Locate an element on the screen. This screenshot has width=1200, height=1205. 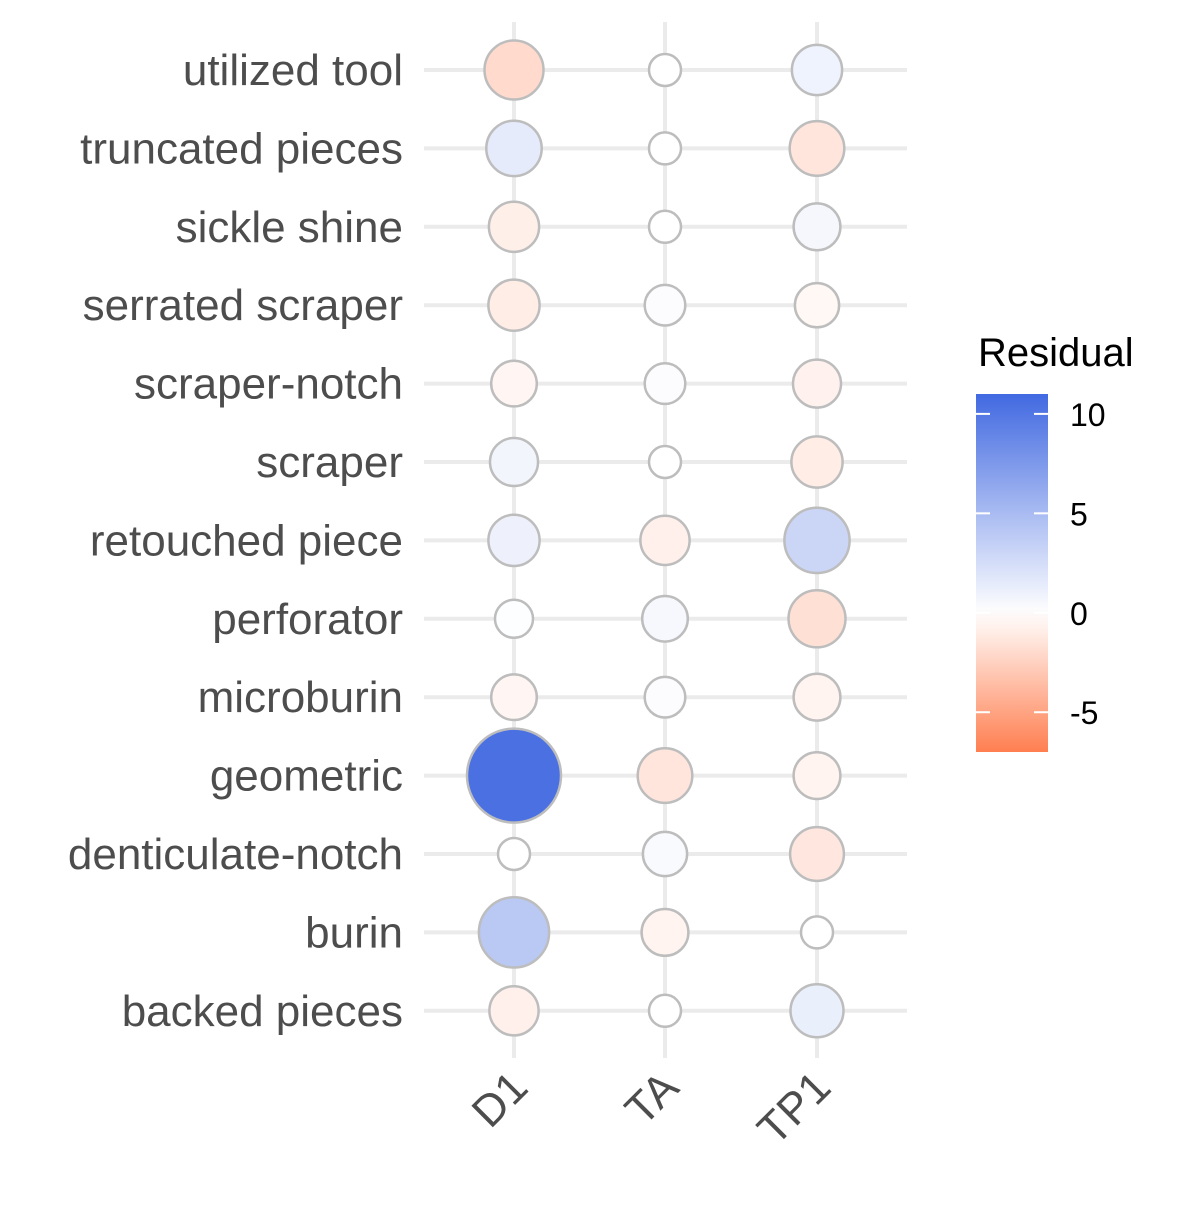
y-tick-label: serrated scraper is located at coordinates (243, 305).